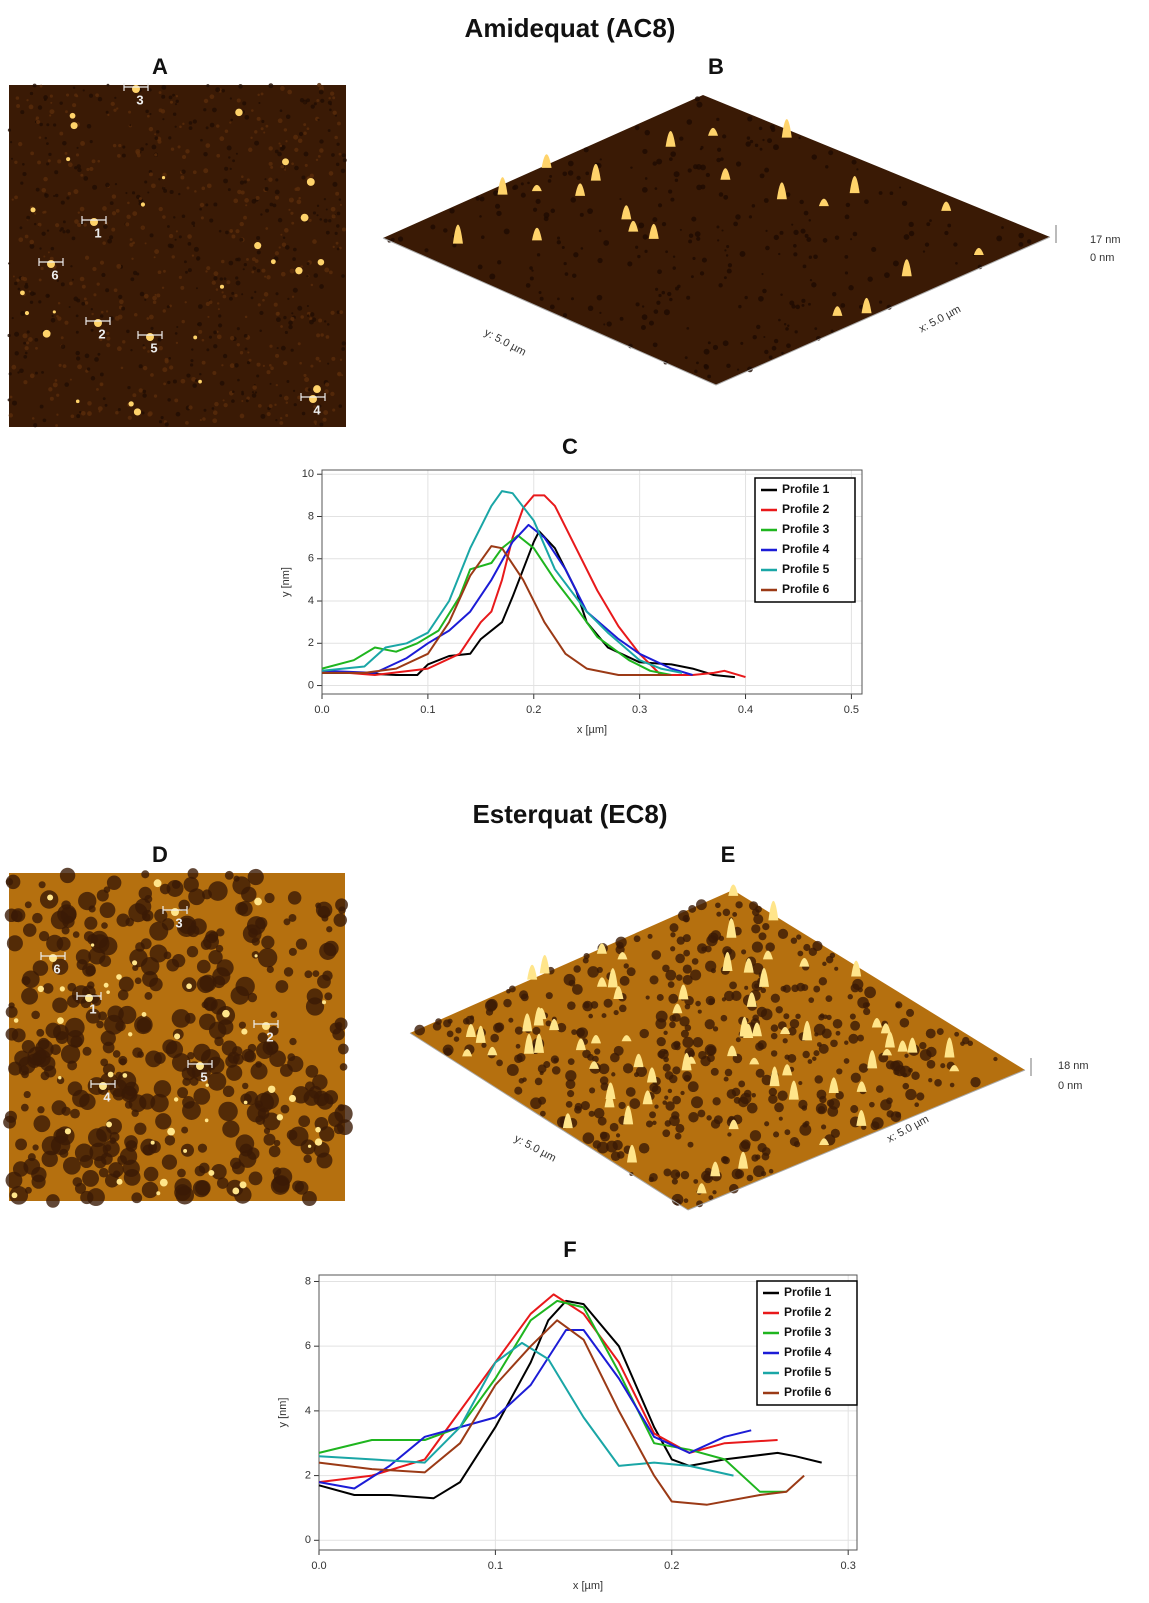 This screenshot has width=1149, height=1603. Describe the element at coordinates (561, 1412) in the screenshot. I see `profile-line` at that location.